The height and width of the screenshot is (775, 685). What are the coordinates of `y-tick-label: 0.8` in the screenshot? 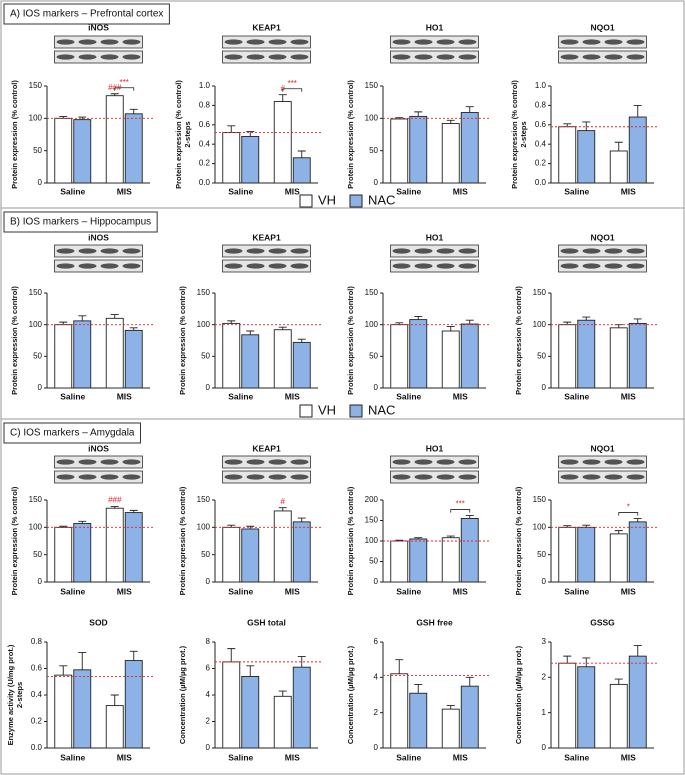 It's located at (541, 105).